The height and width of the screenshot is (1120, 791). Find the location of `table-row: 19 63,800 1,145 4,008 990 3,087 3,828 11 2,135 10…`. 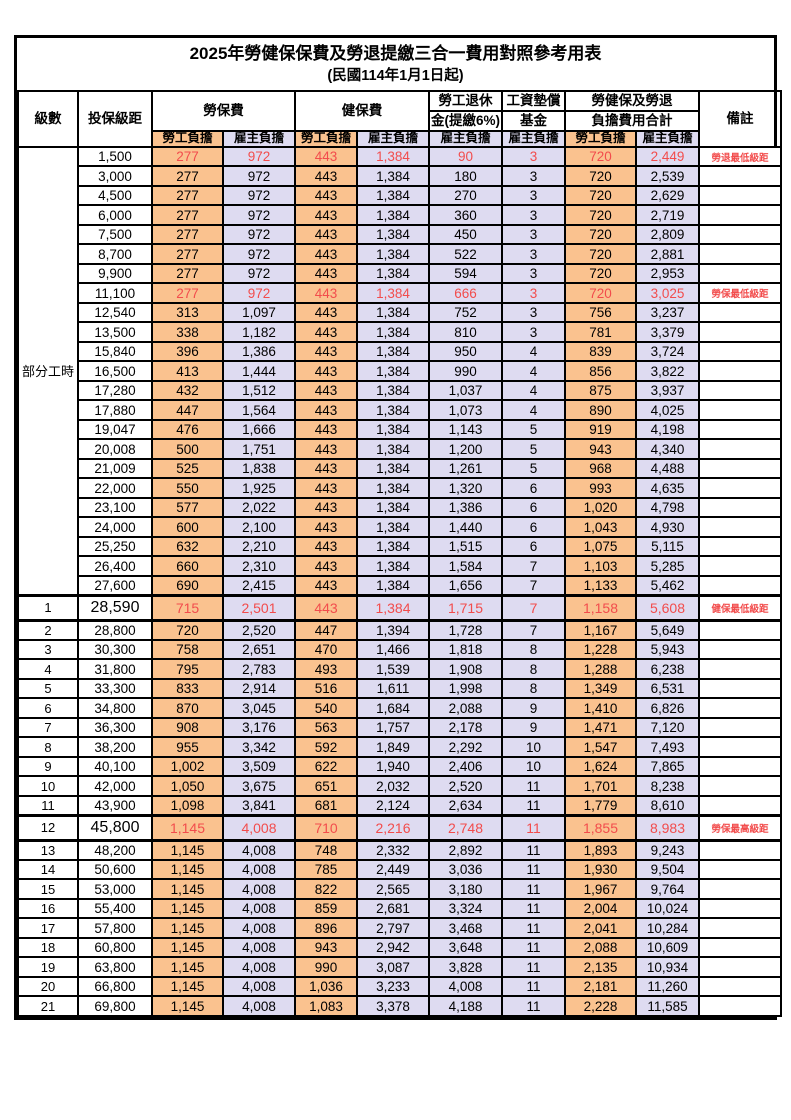

table-row: 19 63,800 1,145 4,008 990 3,087 3,828 11 2,135 10… is located at coordinates (399, 967).